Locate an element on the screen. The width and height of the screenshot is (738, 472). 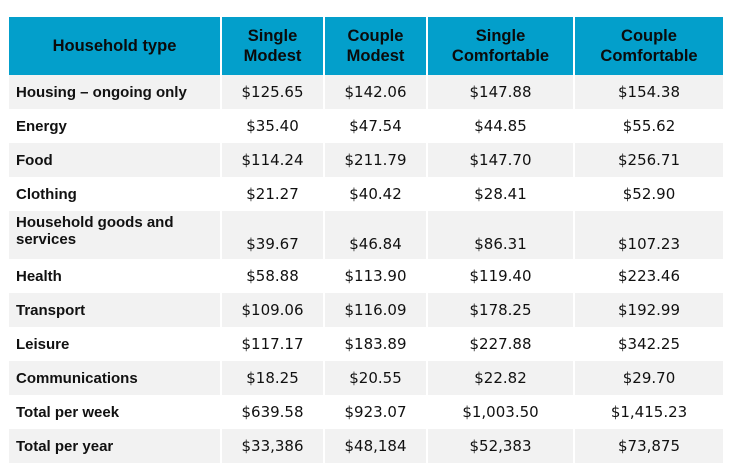
cell-couple-comfortable: $256.71 is located at coordinates (649, 160).